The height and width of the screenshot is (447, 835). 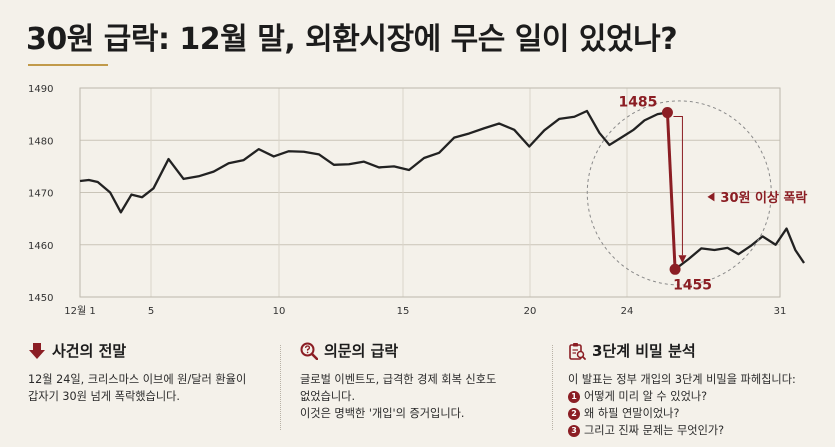 What do you see at coordinates (627, 311) in the screenshot?
I see `x-tick-label: 24` at bounding box center [627, 311].